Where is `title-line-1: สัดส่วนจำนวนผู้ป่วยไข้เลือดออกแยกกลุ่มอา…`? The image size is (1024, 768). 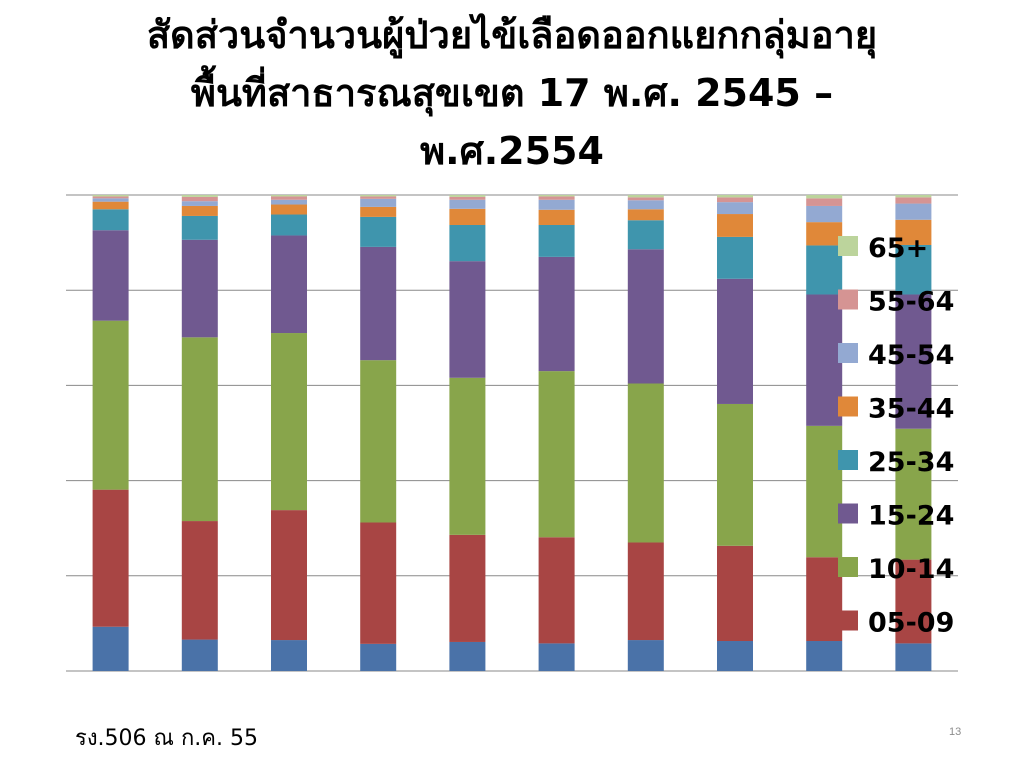
title-line-1: สัดส่วนจำนวนผู้ป่วยไข้เลือดออกแยกกลุ่มอา… is located at coordinates (512, 35).